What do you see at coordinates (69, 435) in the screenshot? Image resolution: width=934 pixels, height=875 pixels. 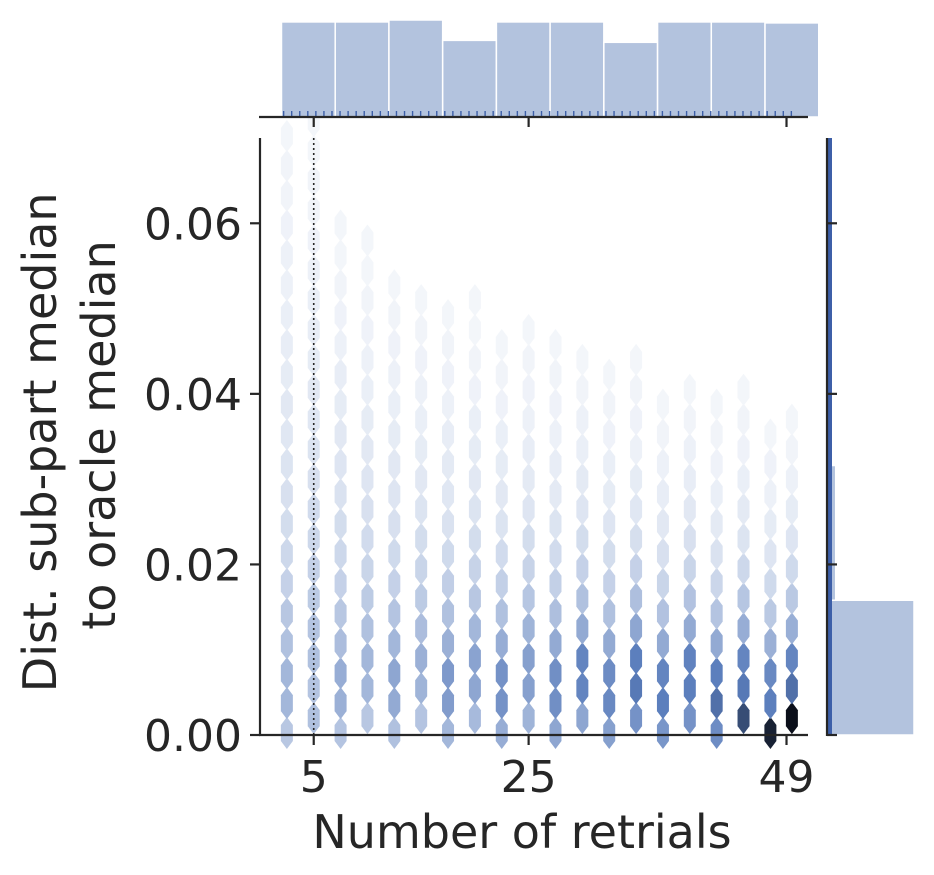 I see `y-axis-label: Dist. sub-part median to oracle median` at bounding box center [69, 435].